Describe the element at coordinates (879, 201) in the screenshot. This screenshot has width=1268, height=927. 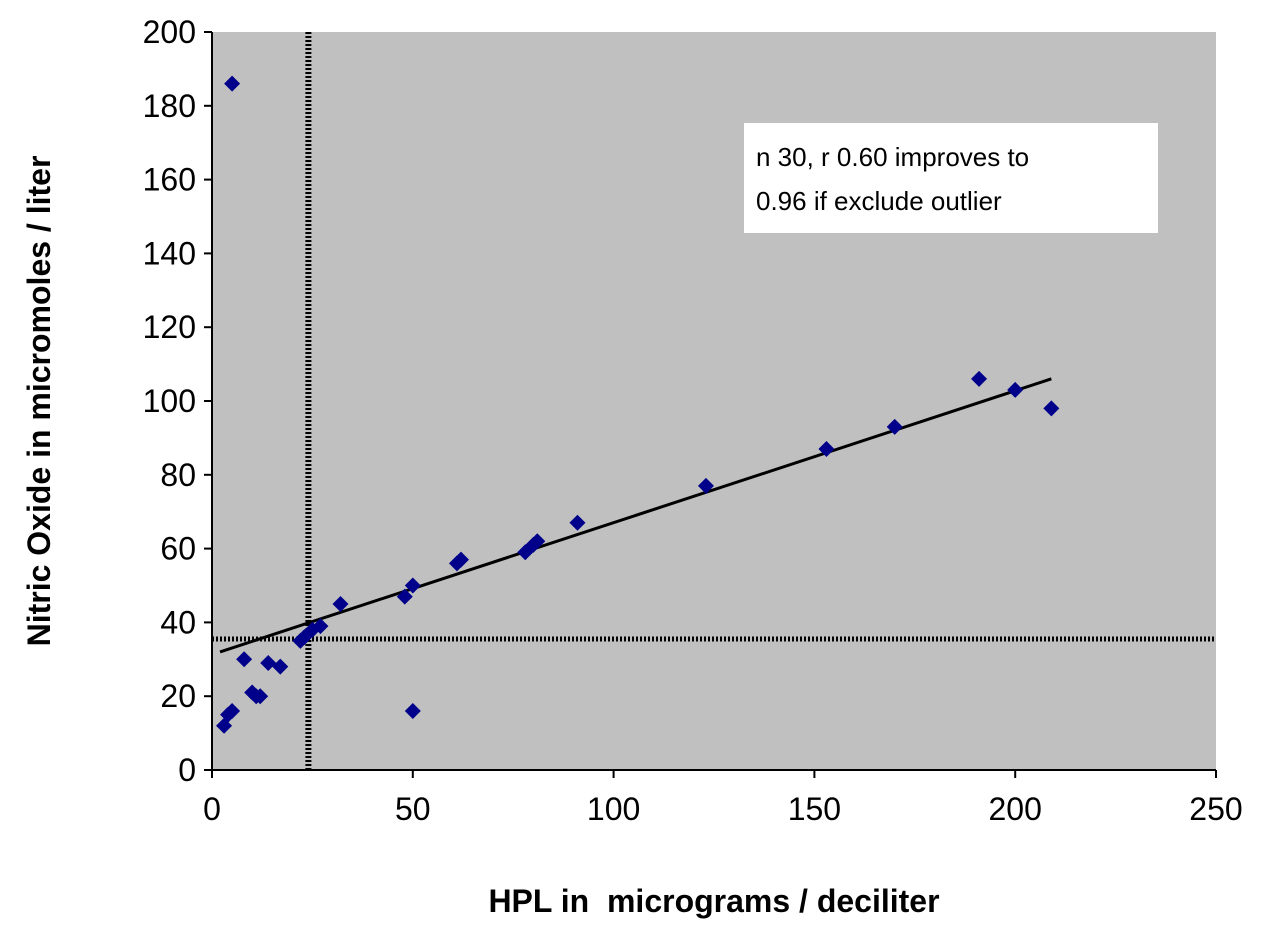
I see `annotation-line-2: 0.96 if exclude outlier` at that location.